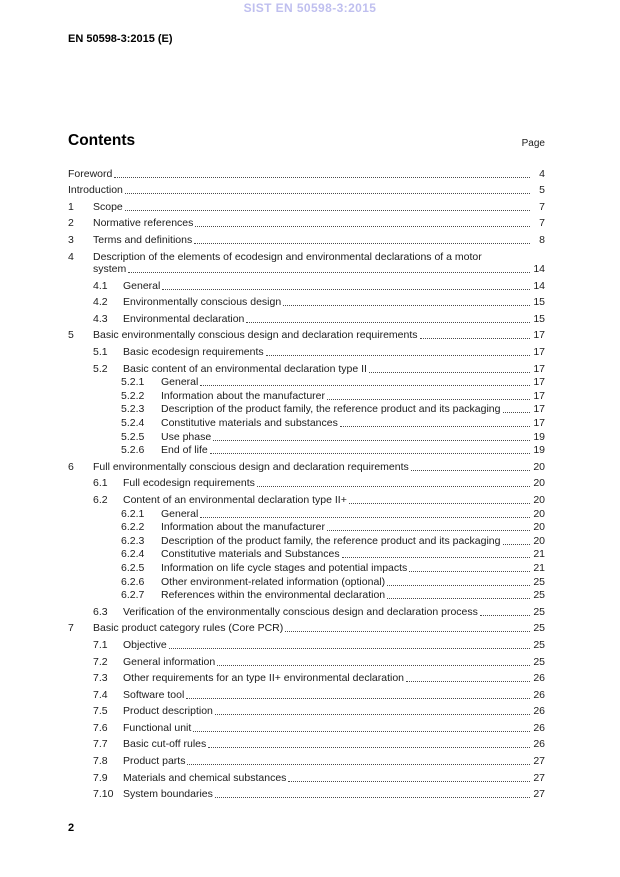 This screenshot has width=620, height=877. What do you see at coordinates (71, 466) in the screenshot?
I see `toc-entry-number: 6` at bounding box center [71, 466].